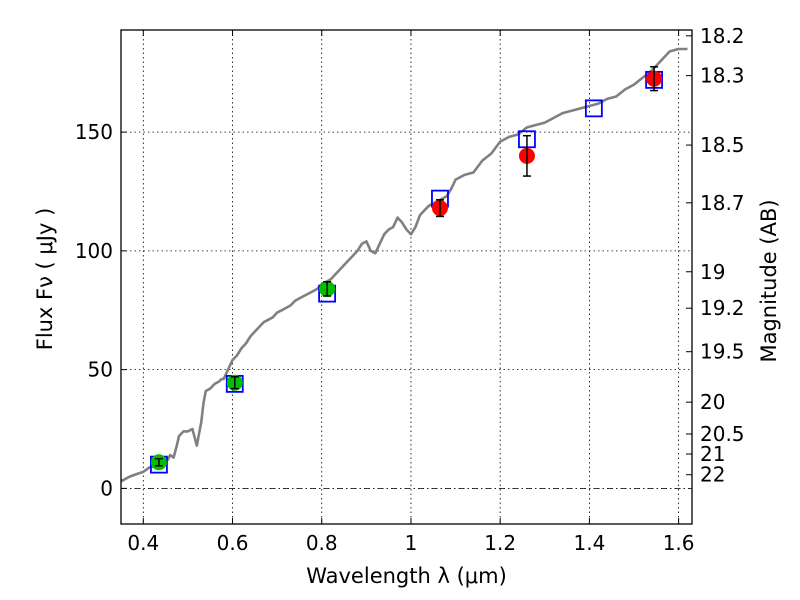  I want to click on y2-tick-label: 22, so click(712, 475).